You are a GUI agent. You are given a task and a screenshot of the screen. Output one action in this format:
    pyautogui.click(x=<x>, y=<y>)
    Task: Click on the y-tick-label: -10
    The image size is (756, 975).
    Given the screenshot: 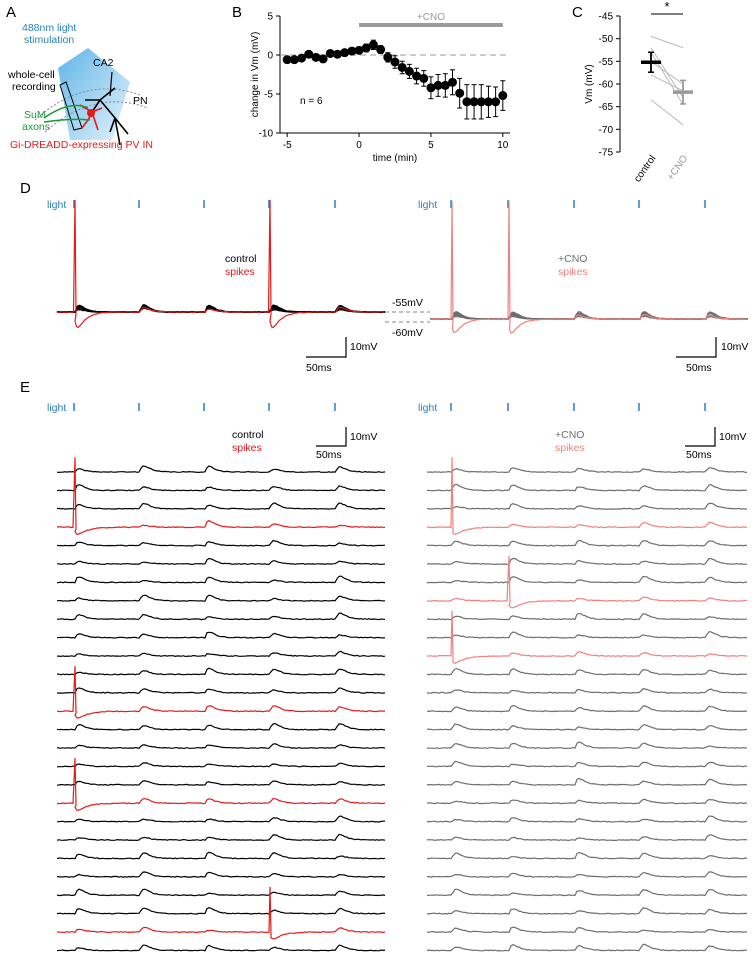 What is the action you would take?
    pyautogui.click(x=266, y=134)
    